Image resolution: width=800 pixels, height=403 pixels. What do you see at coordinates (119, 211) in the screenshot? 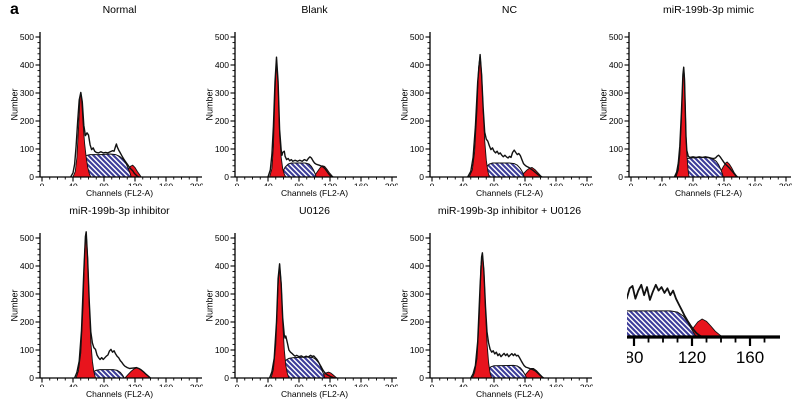
I see `plot-title: miR-199b-3p inhibitor` at bounding box center [119, 211].